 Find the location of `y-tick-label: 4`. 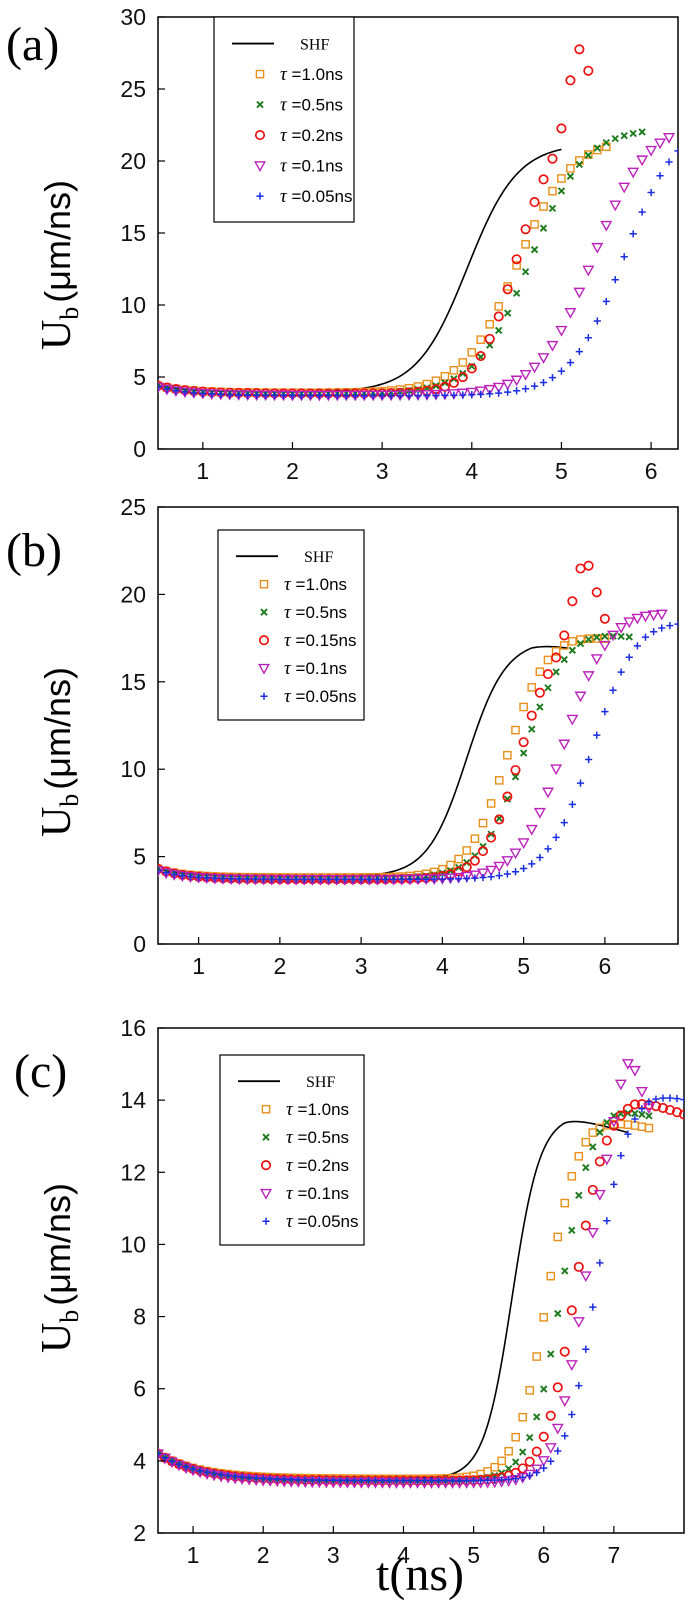

y-tick-label: 4 is located at coordinates (139, 1461).